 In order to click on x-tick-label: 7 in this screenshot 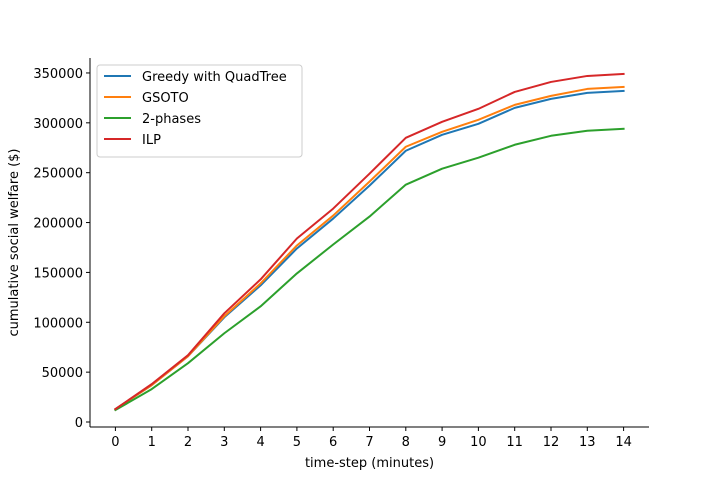, I will do `click(369, 442)`.